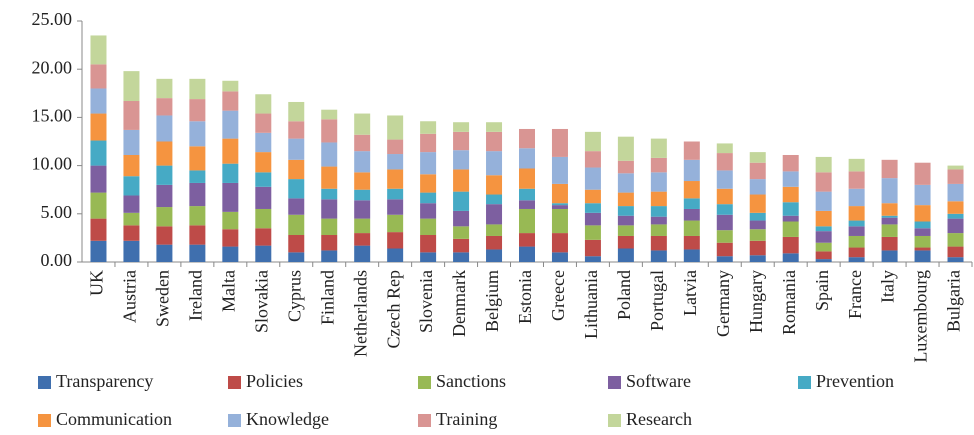 Image resolution: width=974 pixels, height=435 pixels. Describe the element at coordinates (888, 286) in the screenshot. I see `x-tick-label: Italy` at that location.